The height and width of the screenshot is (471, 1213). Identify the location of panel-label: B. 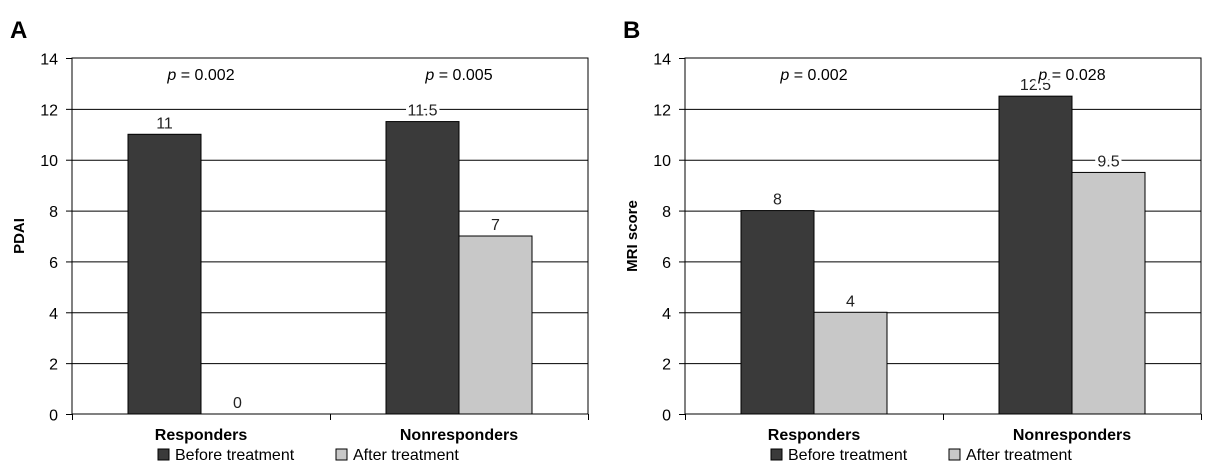
(631, 30).